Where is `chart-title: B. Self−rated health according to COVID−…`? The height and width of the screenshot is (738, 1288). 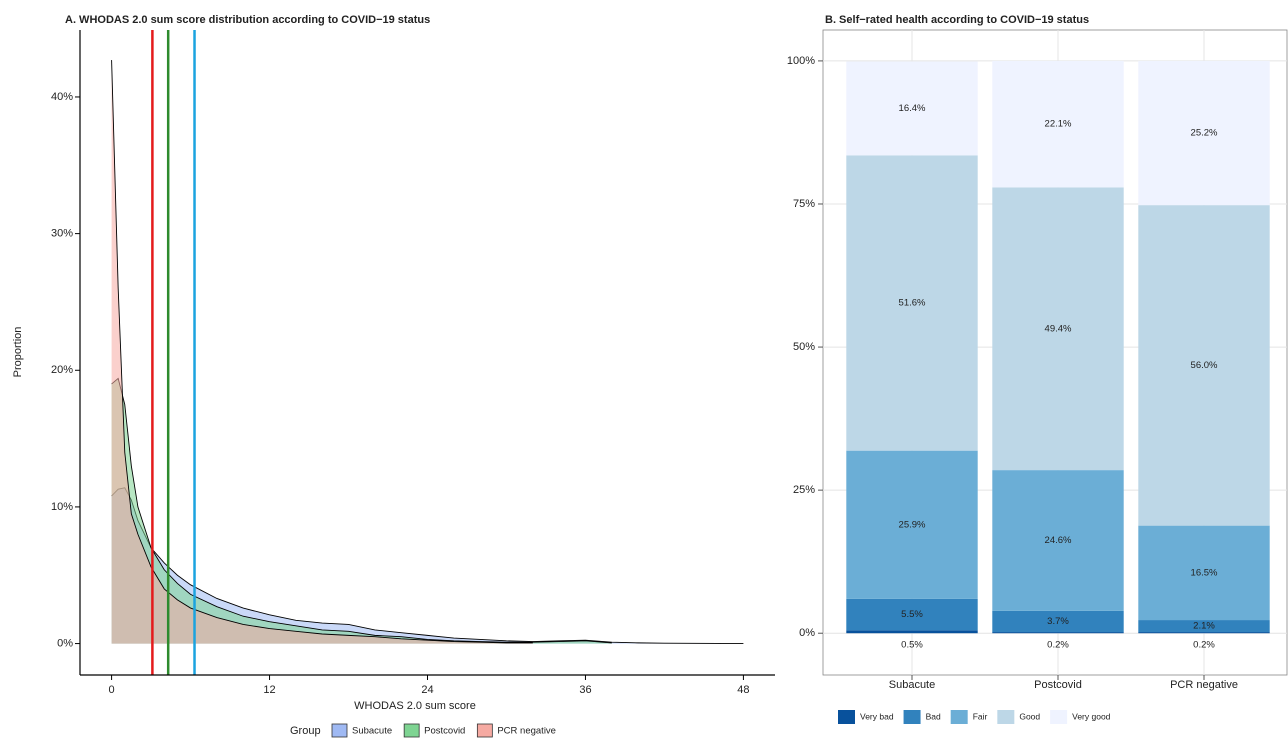 chart-title: B. Self−rated health according to COVID−… is located at coordinates (957, 20).